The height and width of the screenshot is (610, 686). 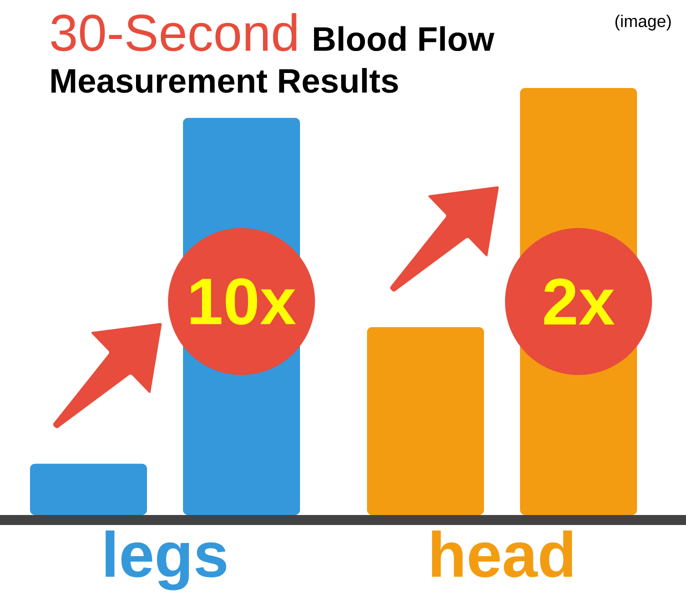 What do you see at coordinates (173, 32) in the screenshot?
I see `chart-title: 30-Second` at bounding box center [173, 32].